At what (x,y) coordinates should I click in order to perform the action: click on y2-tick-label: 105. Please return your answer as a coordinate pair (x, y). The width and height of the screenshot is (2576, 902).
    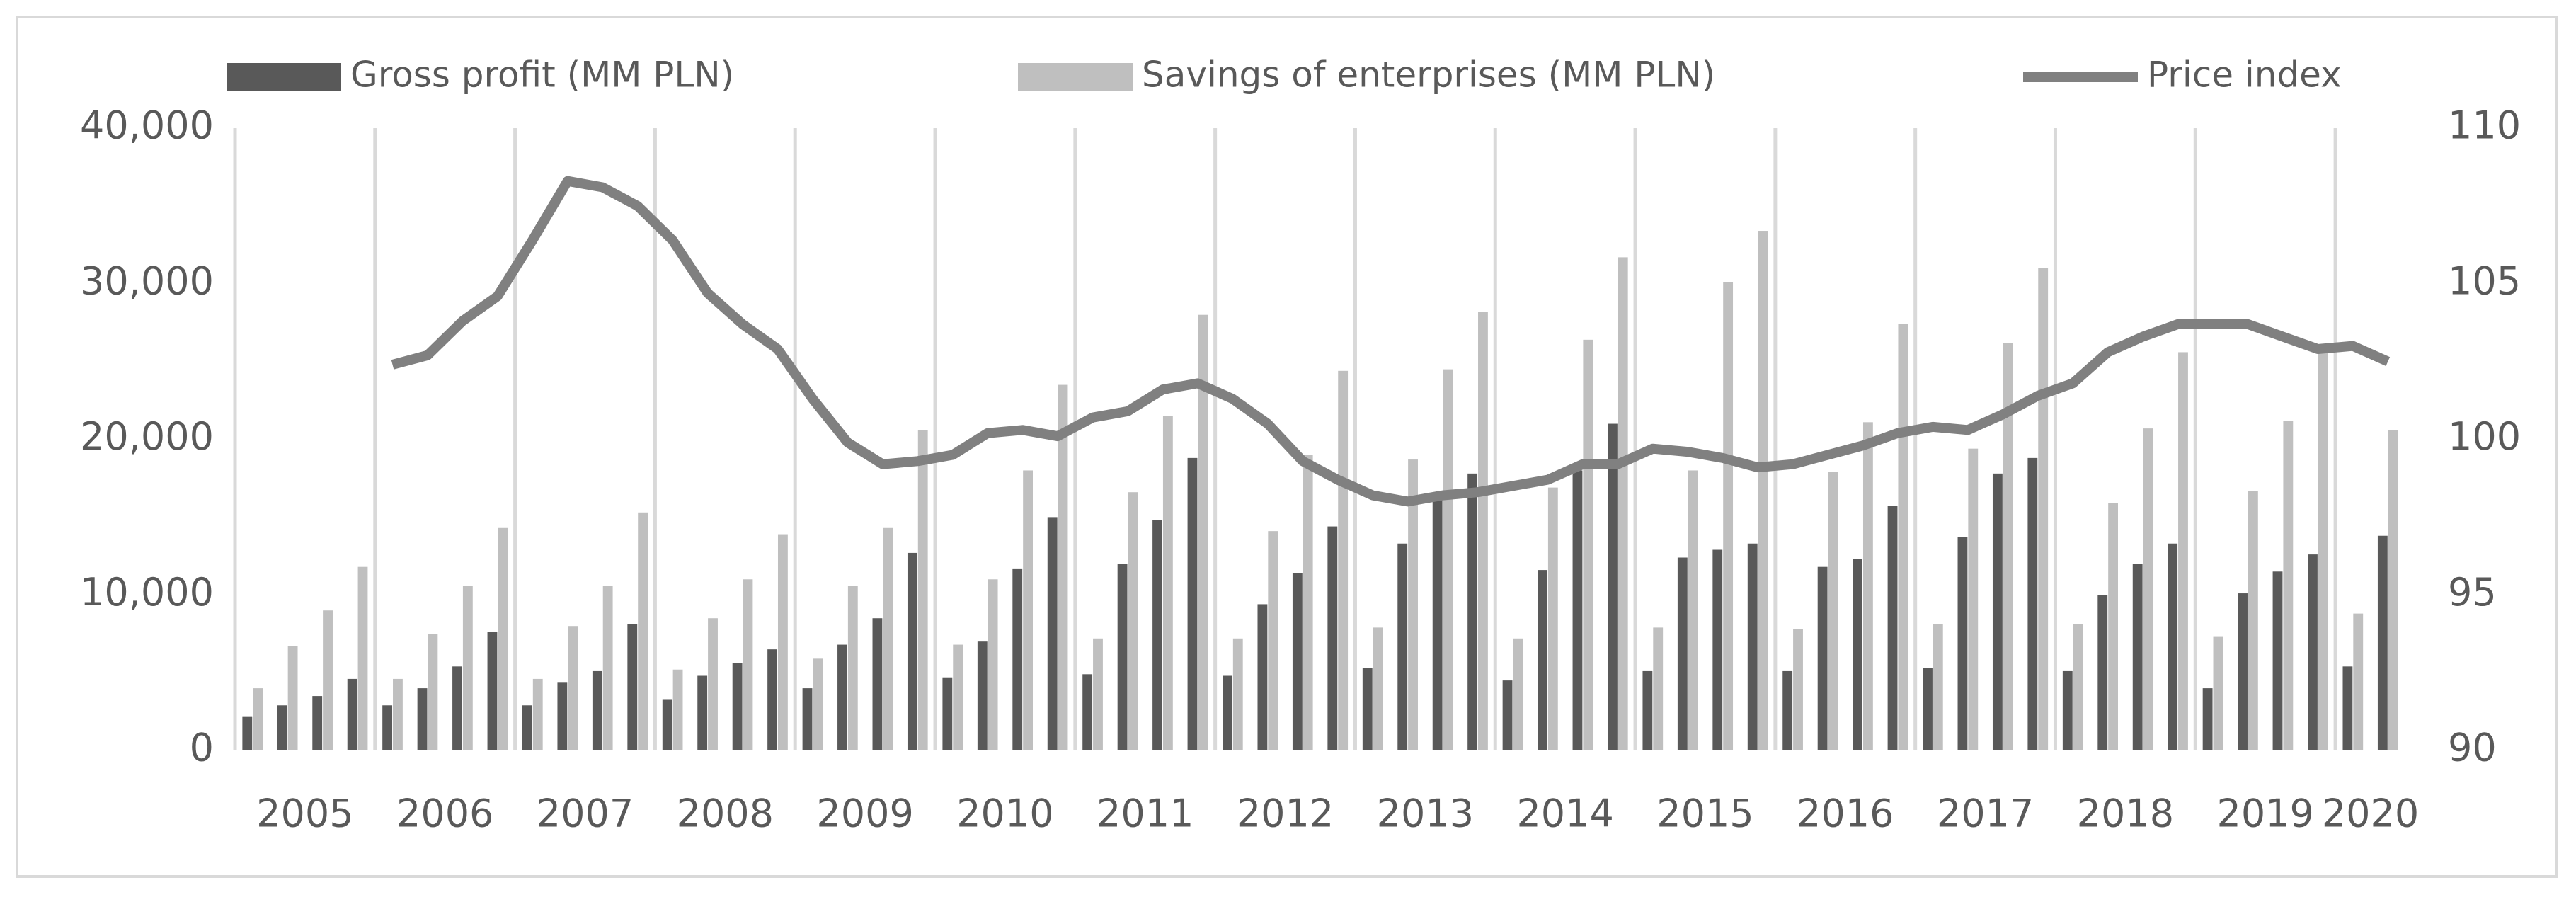
    Looking at the image, I should click on (2484, 280).